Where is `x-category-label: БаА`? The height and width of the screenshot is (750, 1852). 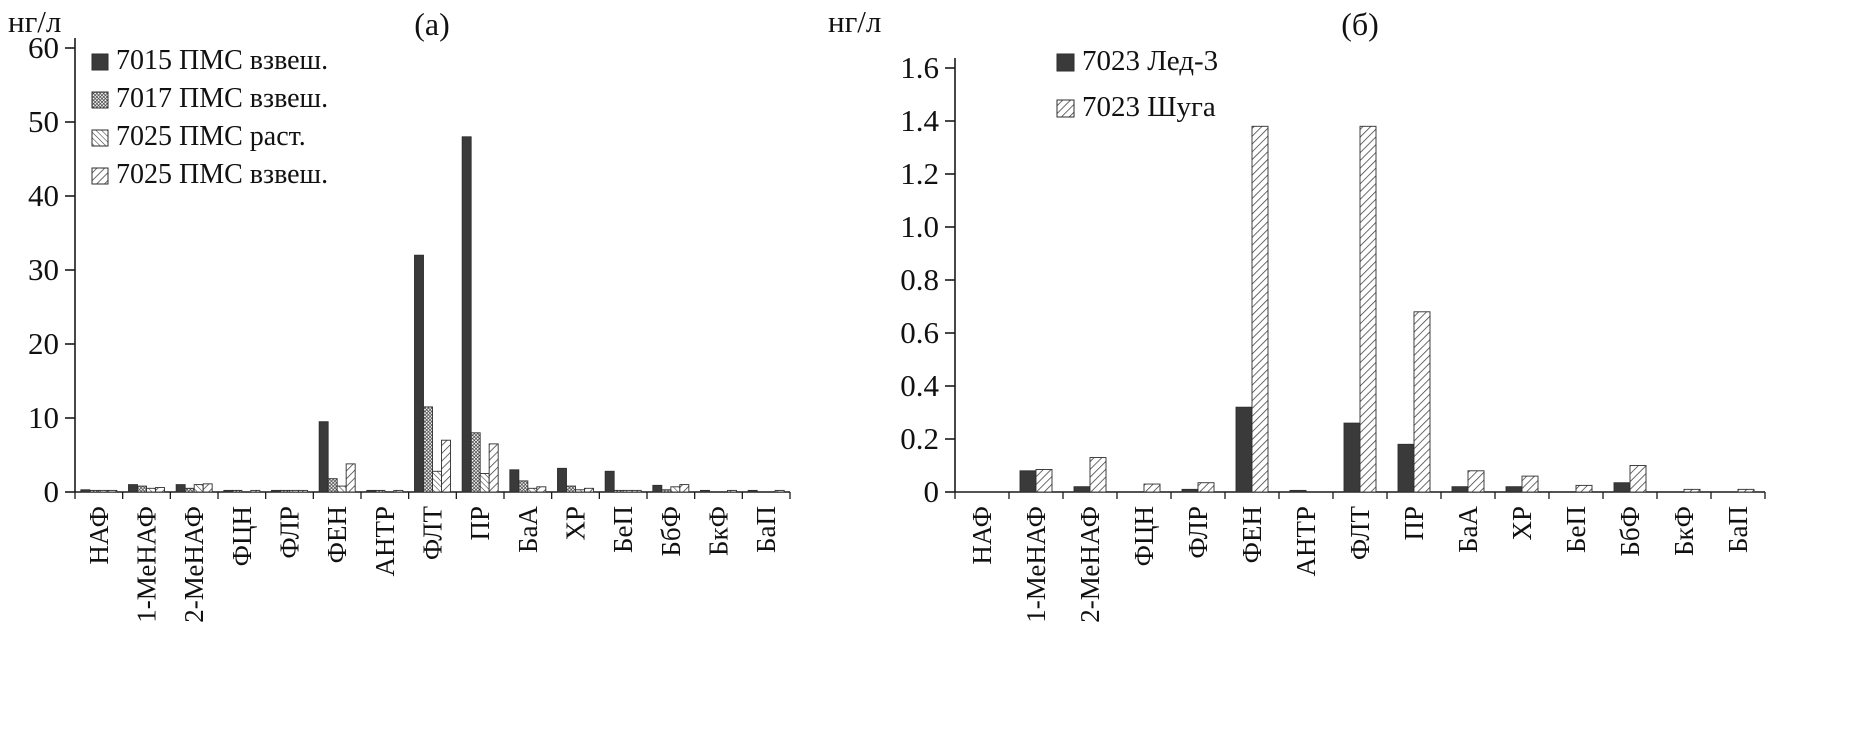 x-category-label: БаА is located at coordinates (528, 529).